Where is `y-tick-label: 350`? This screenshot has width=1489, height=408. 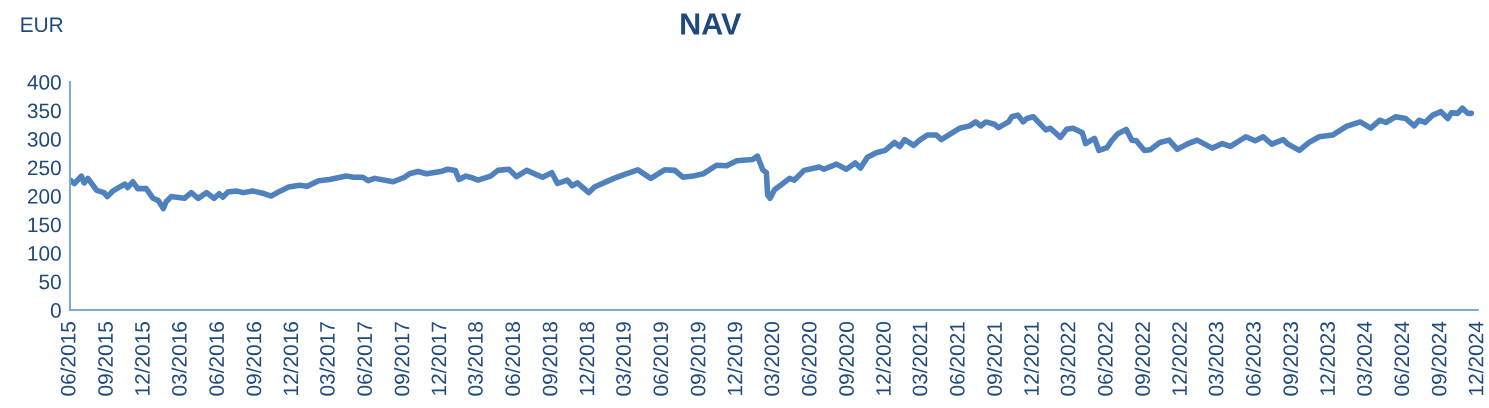 y-tick-label: 350 is located at coordinates (44, 111).